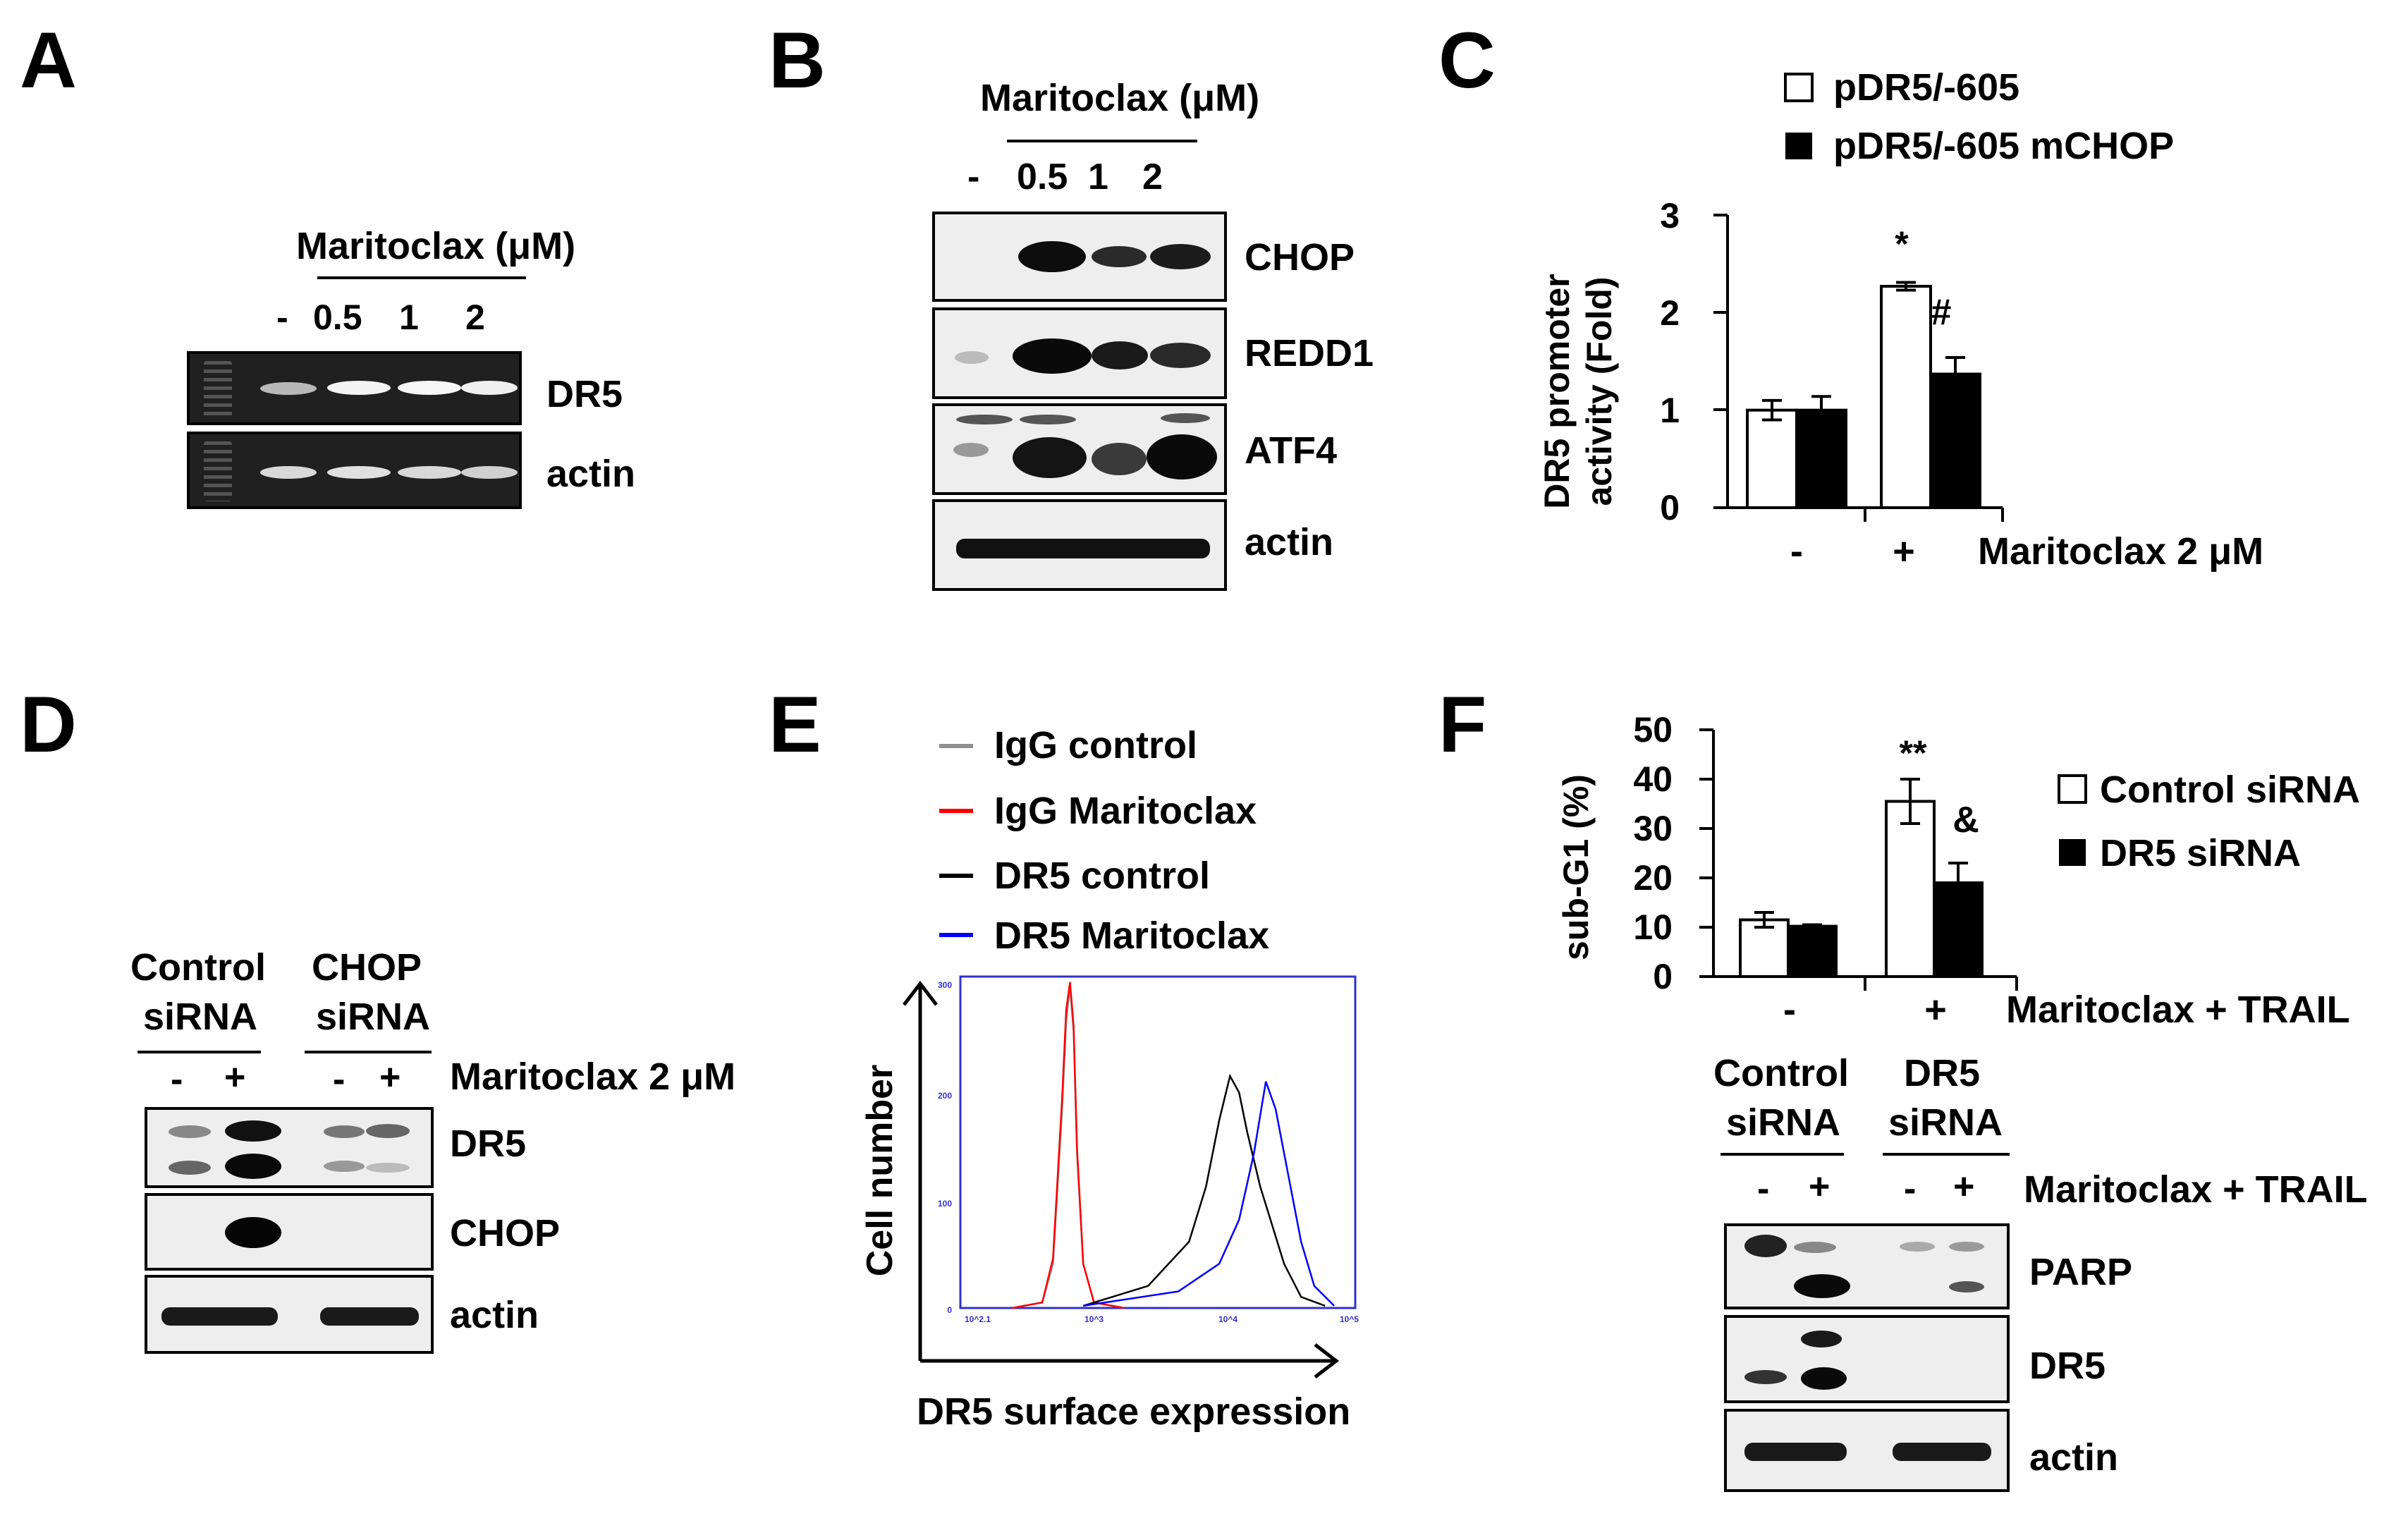  I want to click on panel-c-xlabel: Maritoclax 2 μM, so click(2120, 552).